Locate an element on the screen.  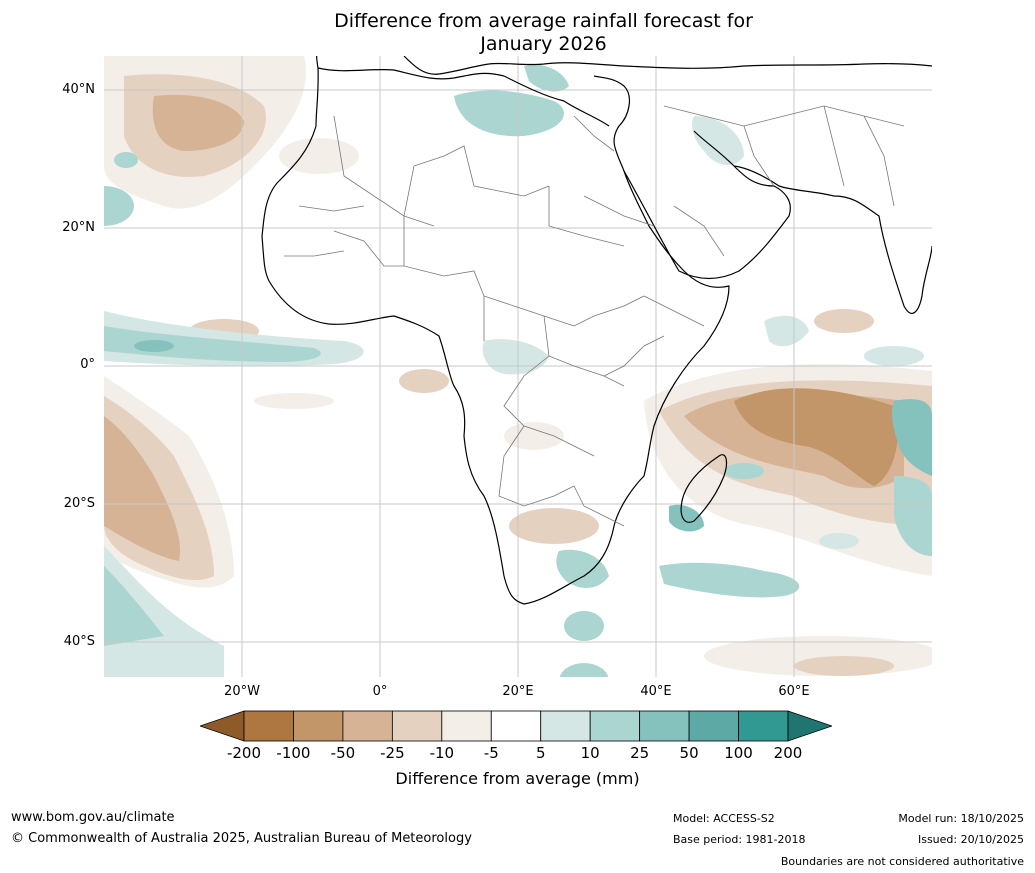
colorbar is located at coordinates (516, 726).